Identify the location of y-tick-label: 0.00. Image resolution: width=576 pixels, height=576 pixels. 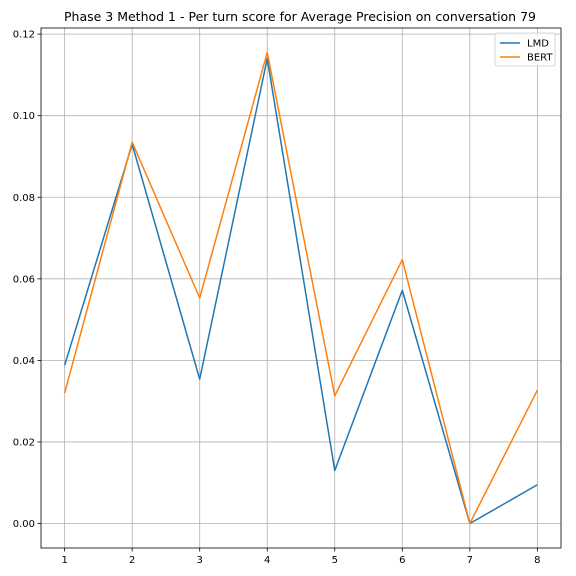
(24, 524).